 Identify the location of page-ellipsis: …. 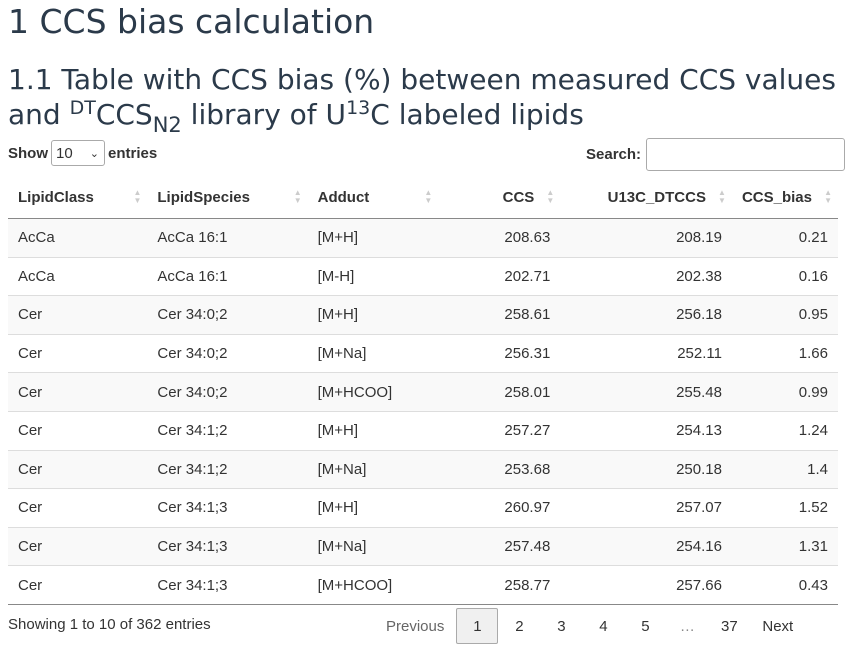
(687, 626).